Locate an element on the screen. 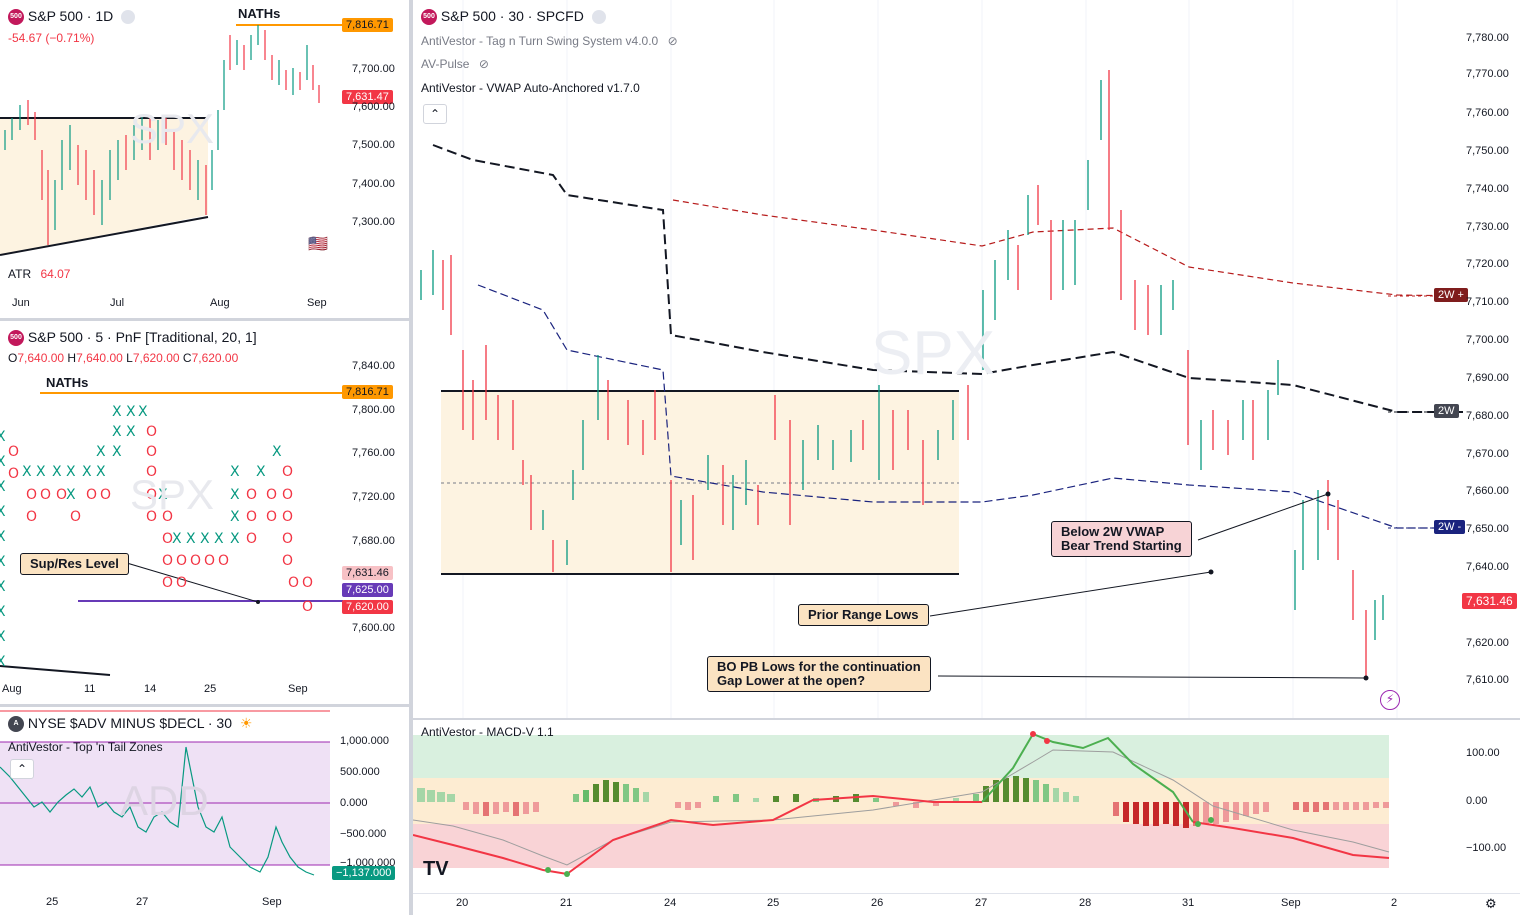  vwap-upper-tag: 2W + is located at coordinates (1451, 295).